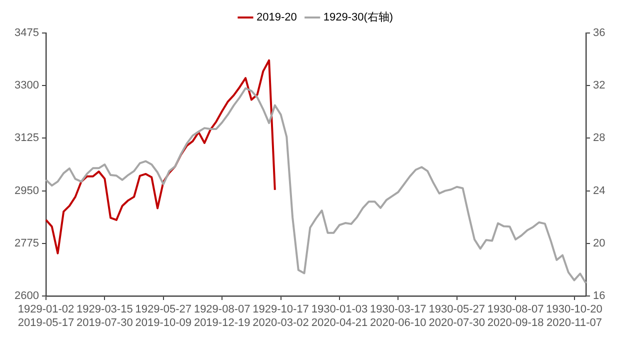 Image resolution: width=633 pixels, height=340 pixels. Describe the element at coordinates (276, 18) in the screenshot. I see `legend-label: 2019-20` at that location.